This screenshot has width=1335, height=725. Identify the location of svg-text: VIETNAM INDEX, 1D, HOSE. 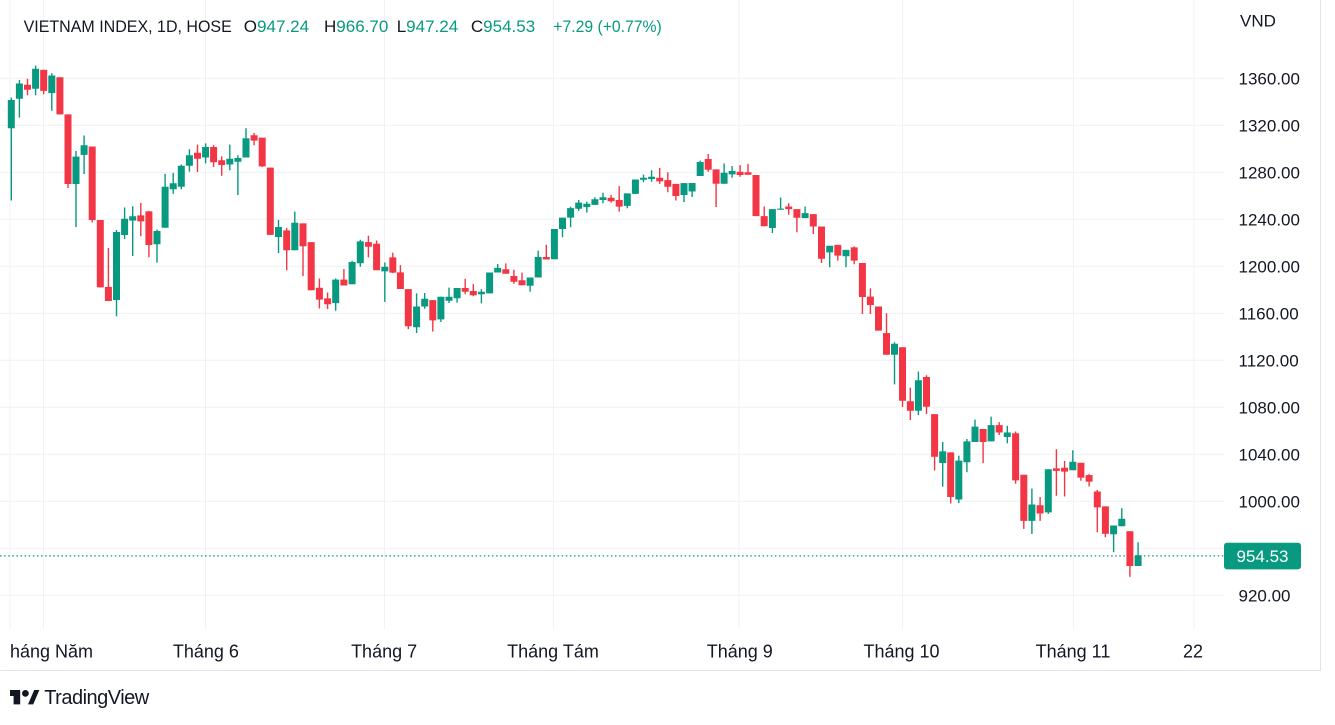
(128, 26).